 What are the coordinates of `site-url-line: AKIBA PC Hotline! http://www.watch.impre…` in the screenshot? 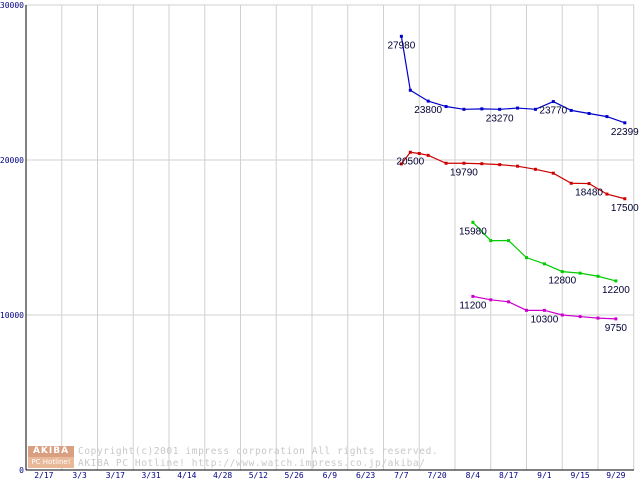 It's located at (252, 463).